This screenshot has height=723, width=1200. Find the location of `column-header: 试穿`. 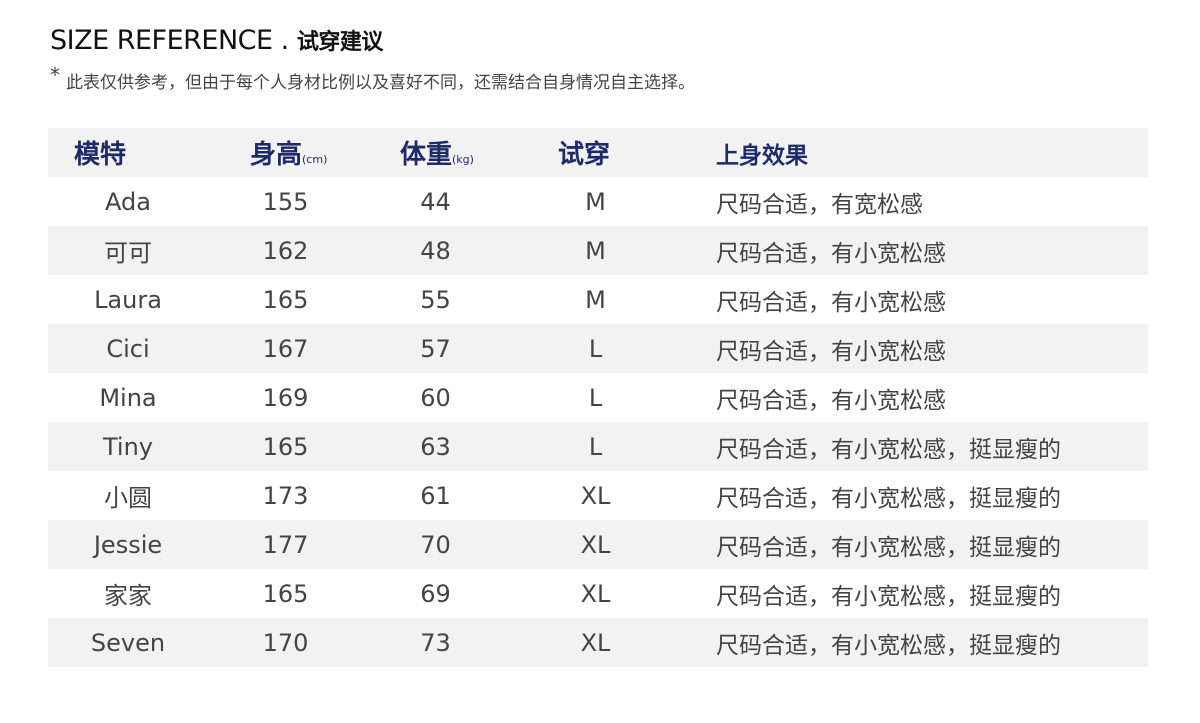

column-header: 试穿 is located at coordinates (595, 152).